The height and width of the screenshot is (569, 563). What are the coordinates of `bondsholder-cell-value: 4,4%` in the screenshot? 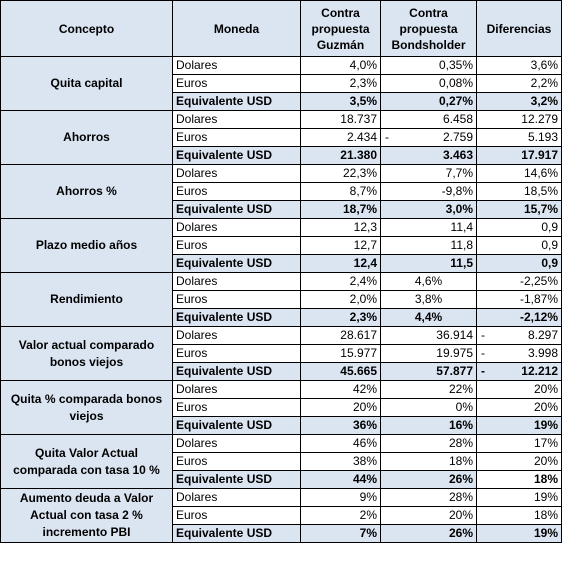 It's located at (428, 317).